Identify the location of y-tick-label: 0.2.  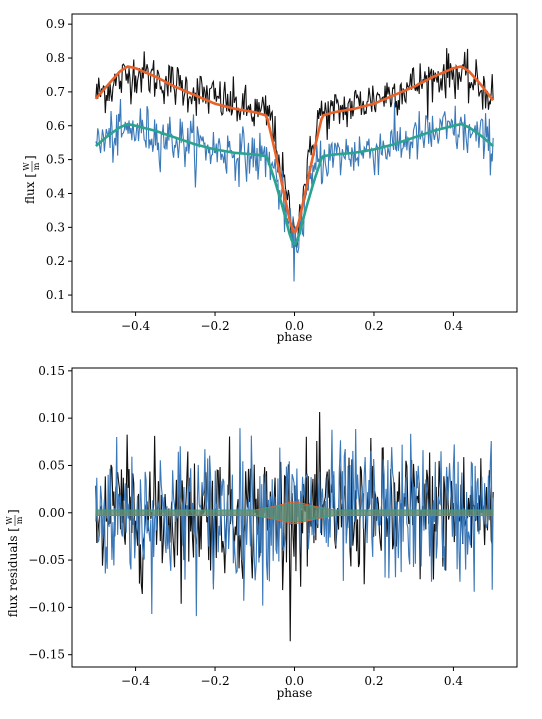
(55, 261).